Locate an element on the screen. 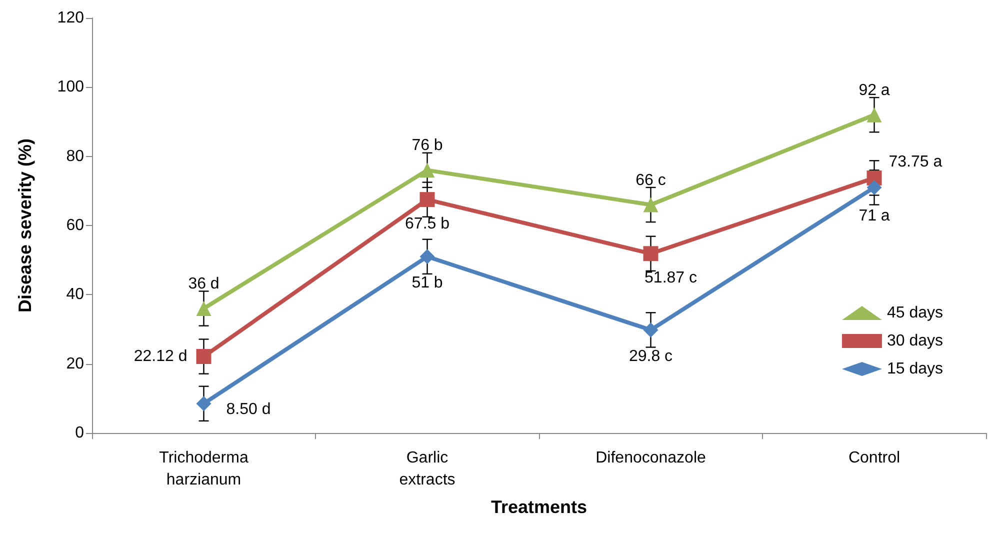 The height and width of the screenshot is (533, 988). x-tick-label: Control is located at coordinates (874, 458).